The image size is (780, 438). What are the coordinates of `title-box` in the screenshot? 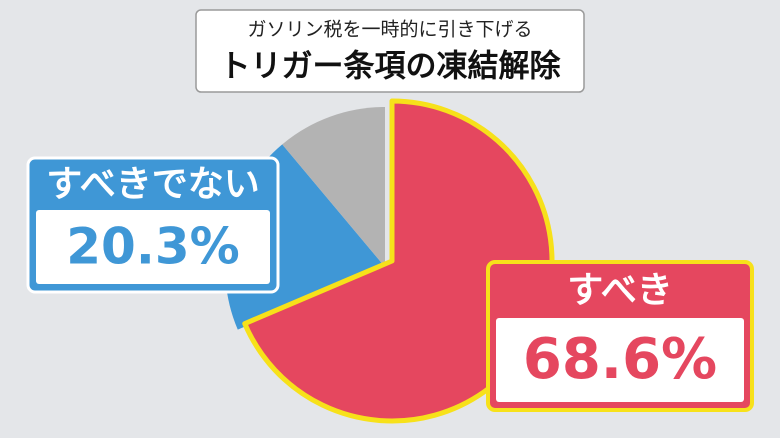 It's located at (390, 51).